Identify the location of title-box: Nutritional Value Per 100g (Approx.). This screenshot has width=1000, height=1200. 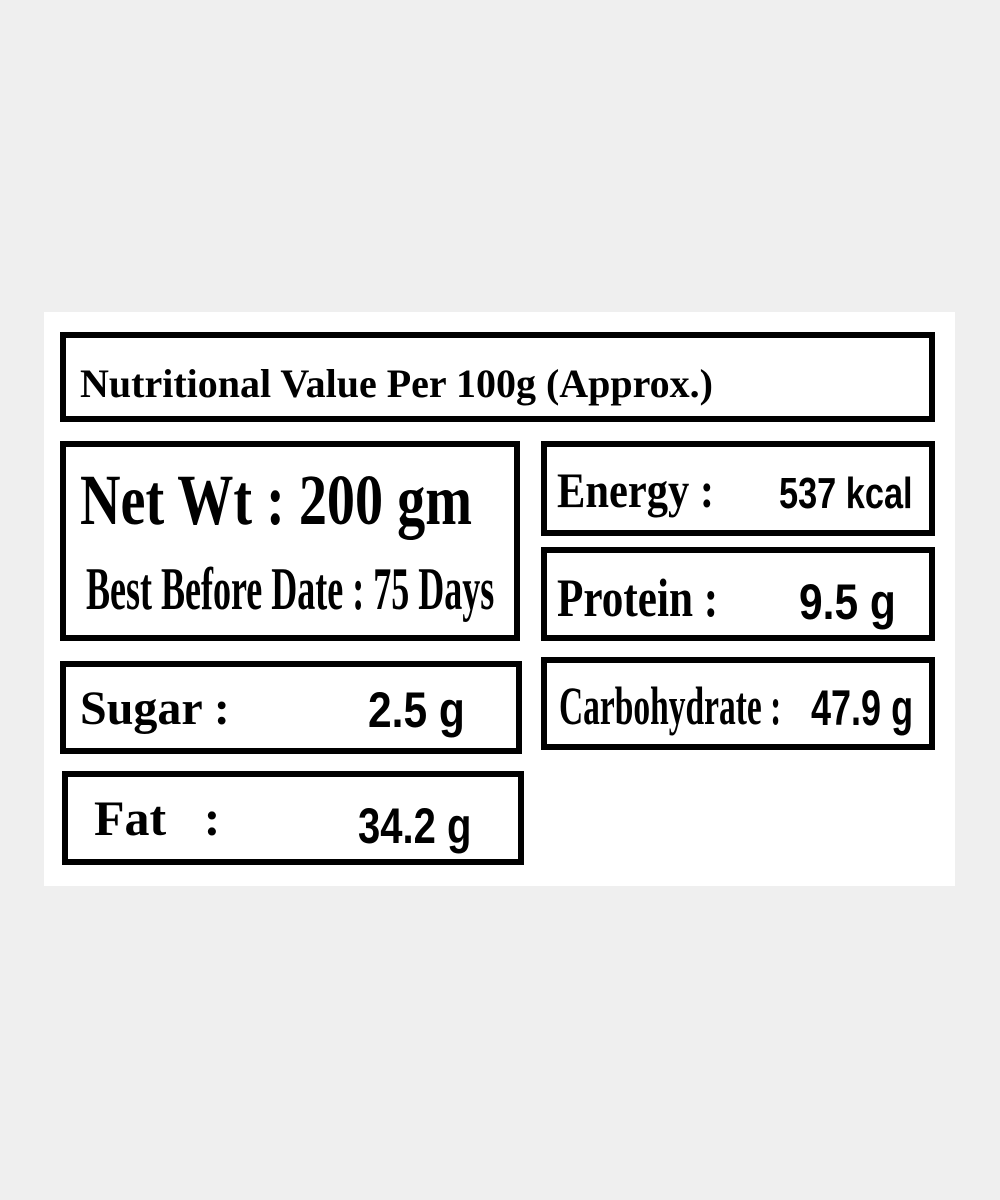
(497, 377).